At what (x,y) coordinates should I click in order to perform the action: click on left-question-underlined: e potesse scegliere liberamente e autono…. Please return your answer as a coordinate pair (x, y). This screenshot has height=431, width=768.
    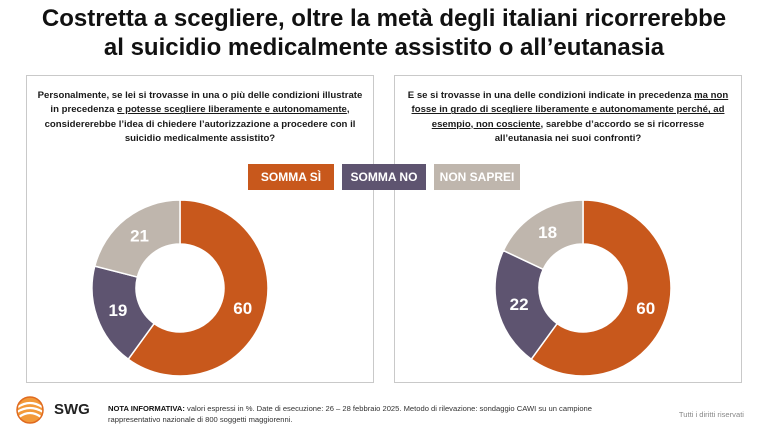
    Looking at the image, I should click on (232, 110).